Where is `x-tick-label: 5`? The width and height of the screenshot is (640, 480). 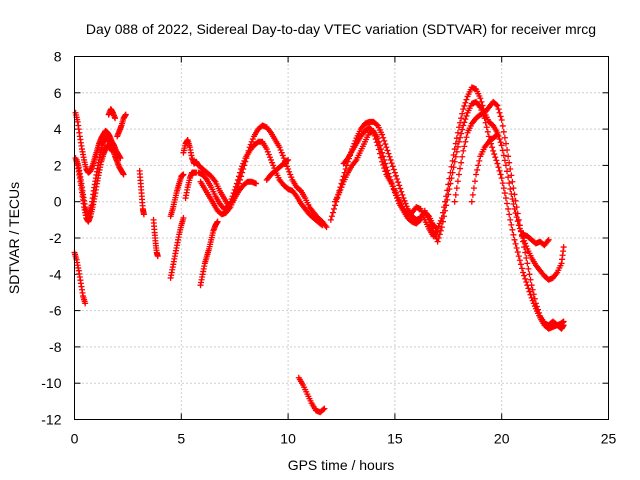 x-tick-label: 5 is located at coordinates (181, 439).